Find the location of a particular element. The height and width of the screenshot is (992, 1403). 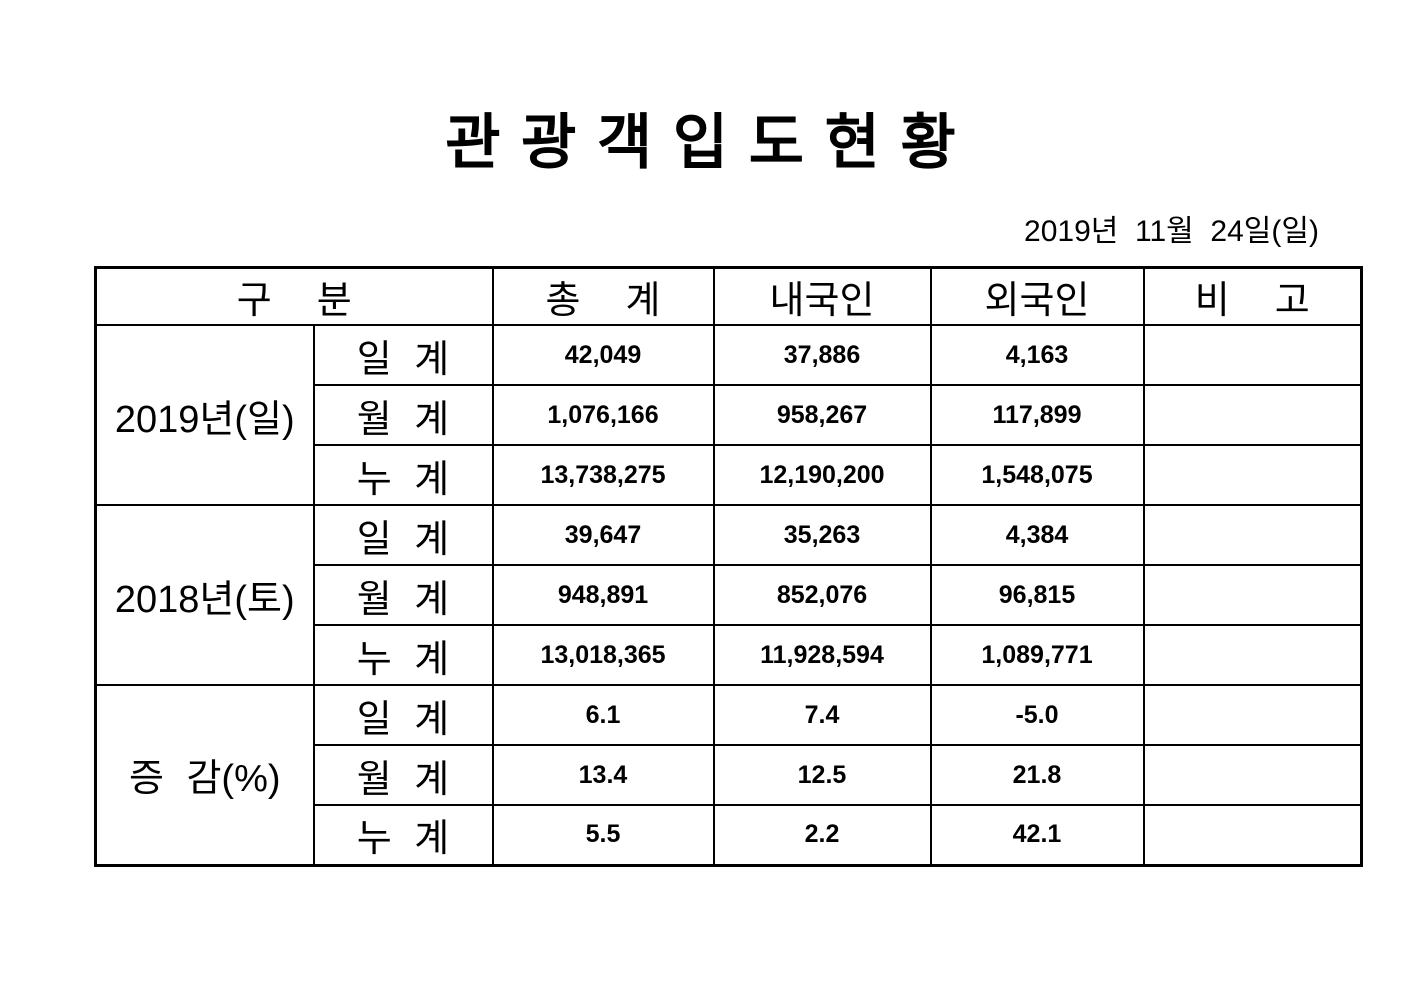

value-foreign: 117,899 is located at coordinates (1037, 415).